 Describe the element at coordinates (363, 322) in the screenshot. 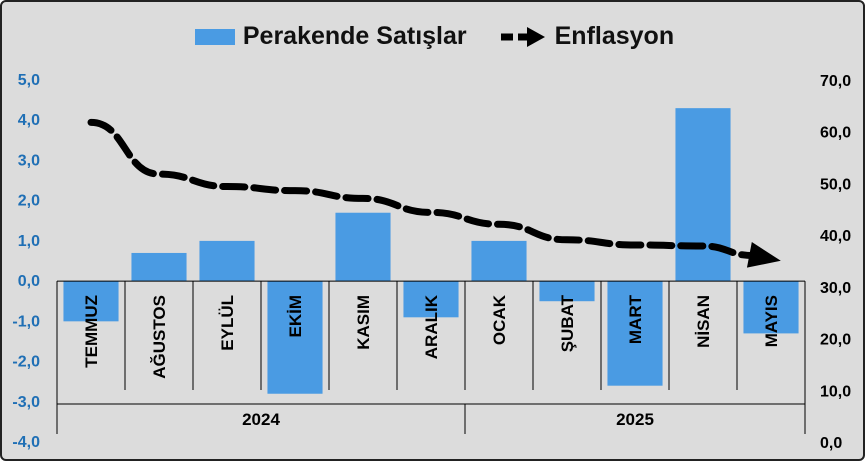

I see `x-tick-label: KASIM` at that location.